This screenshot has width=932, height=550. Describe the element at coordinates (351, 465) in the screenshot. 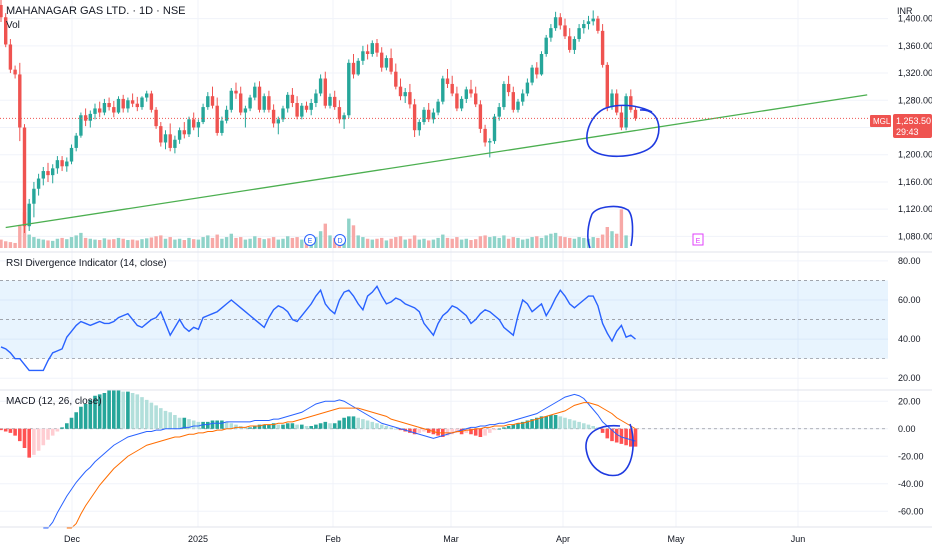

I see `signal-line` at that location.